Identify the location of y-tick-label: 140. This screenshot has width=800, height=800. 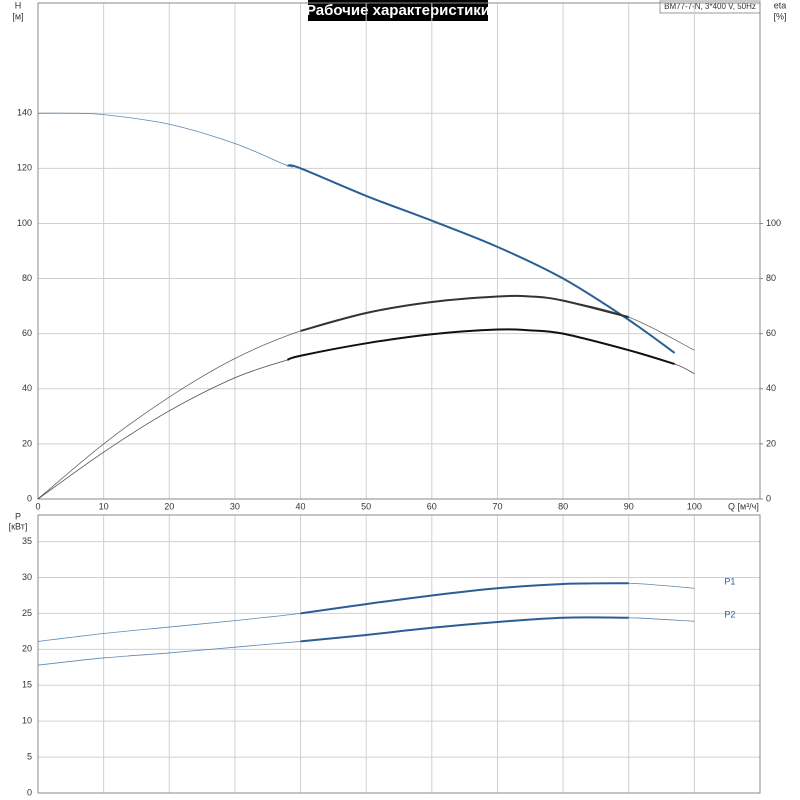
(24, 113).